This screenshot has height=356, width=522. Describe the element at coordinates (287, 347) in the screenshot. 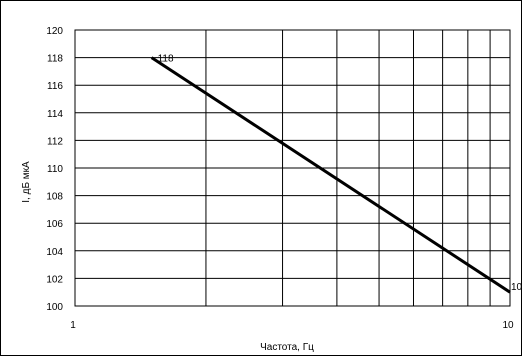

I see `x-axis-label: Частота, Гц` at that location.